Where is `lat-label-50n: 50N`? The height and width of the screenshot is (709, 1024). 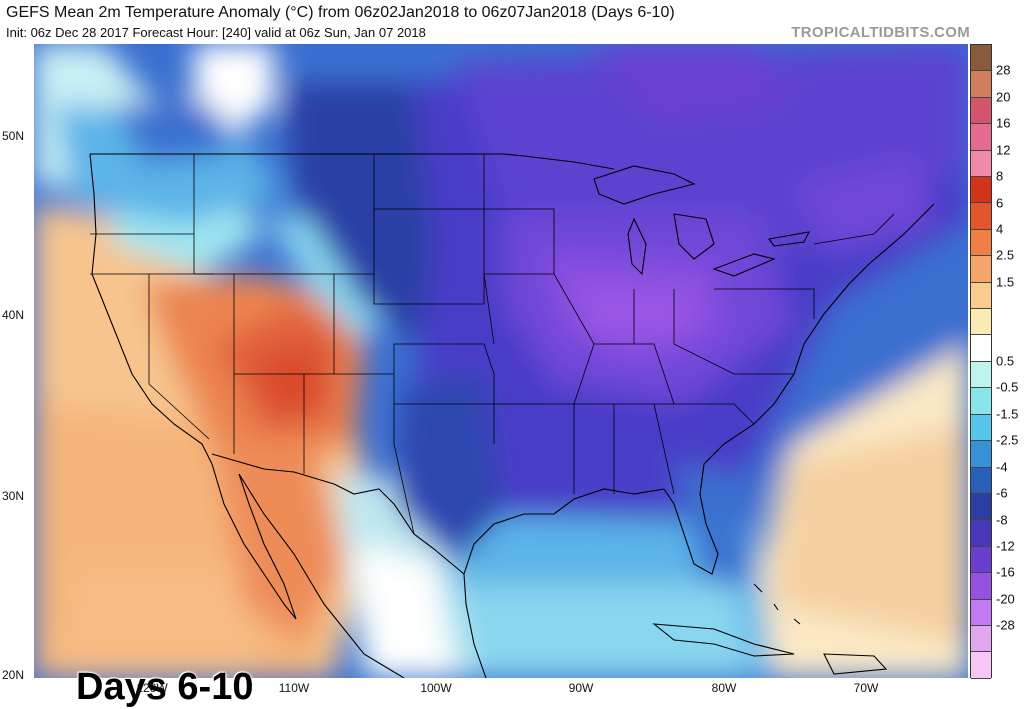 lat-label-50n: 50N is located at coordinates (13, 136).